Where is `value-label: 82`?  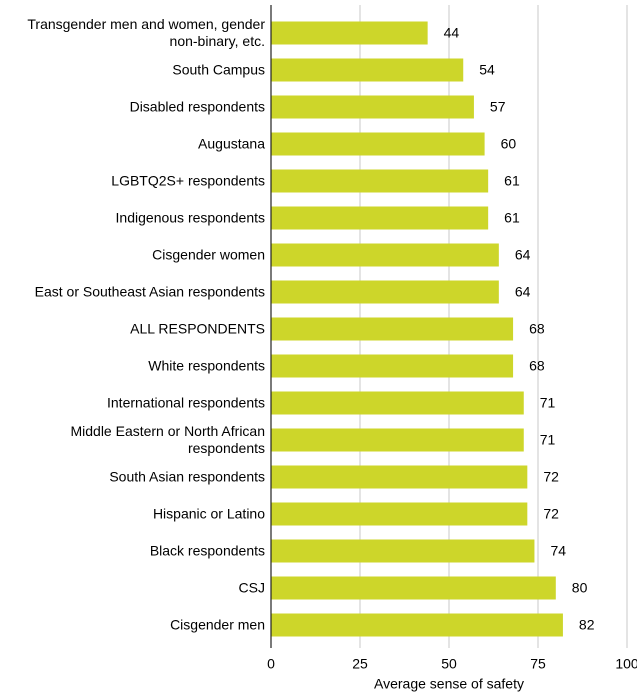
value-label: 82 is located at coordinates (587, 625).